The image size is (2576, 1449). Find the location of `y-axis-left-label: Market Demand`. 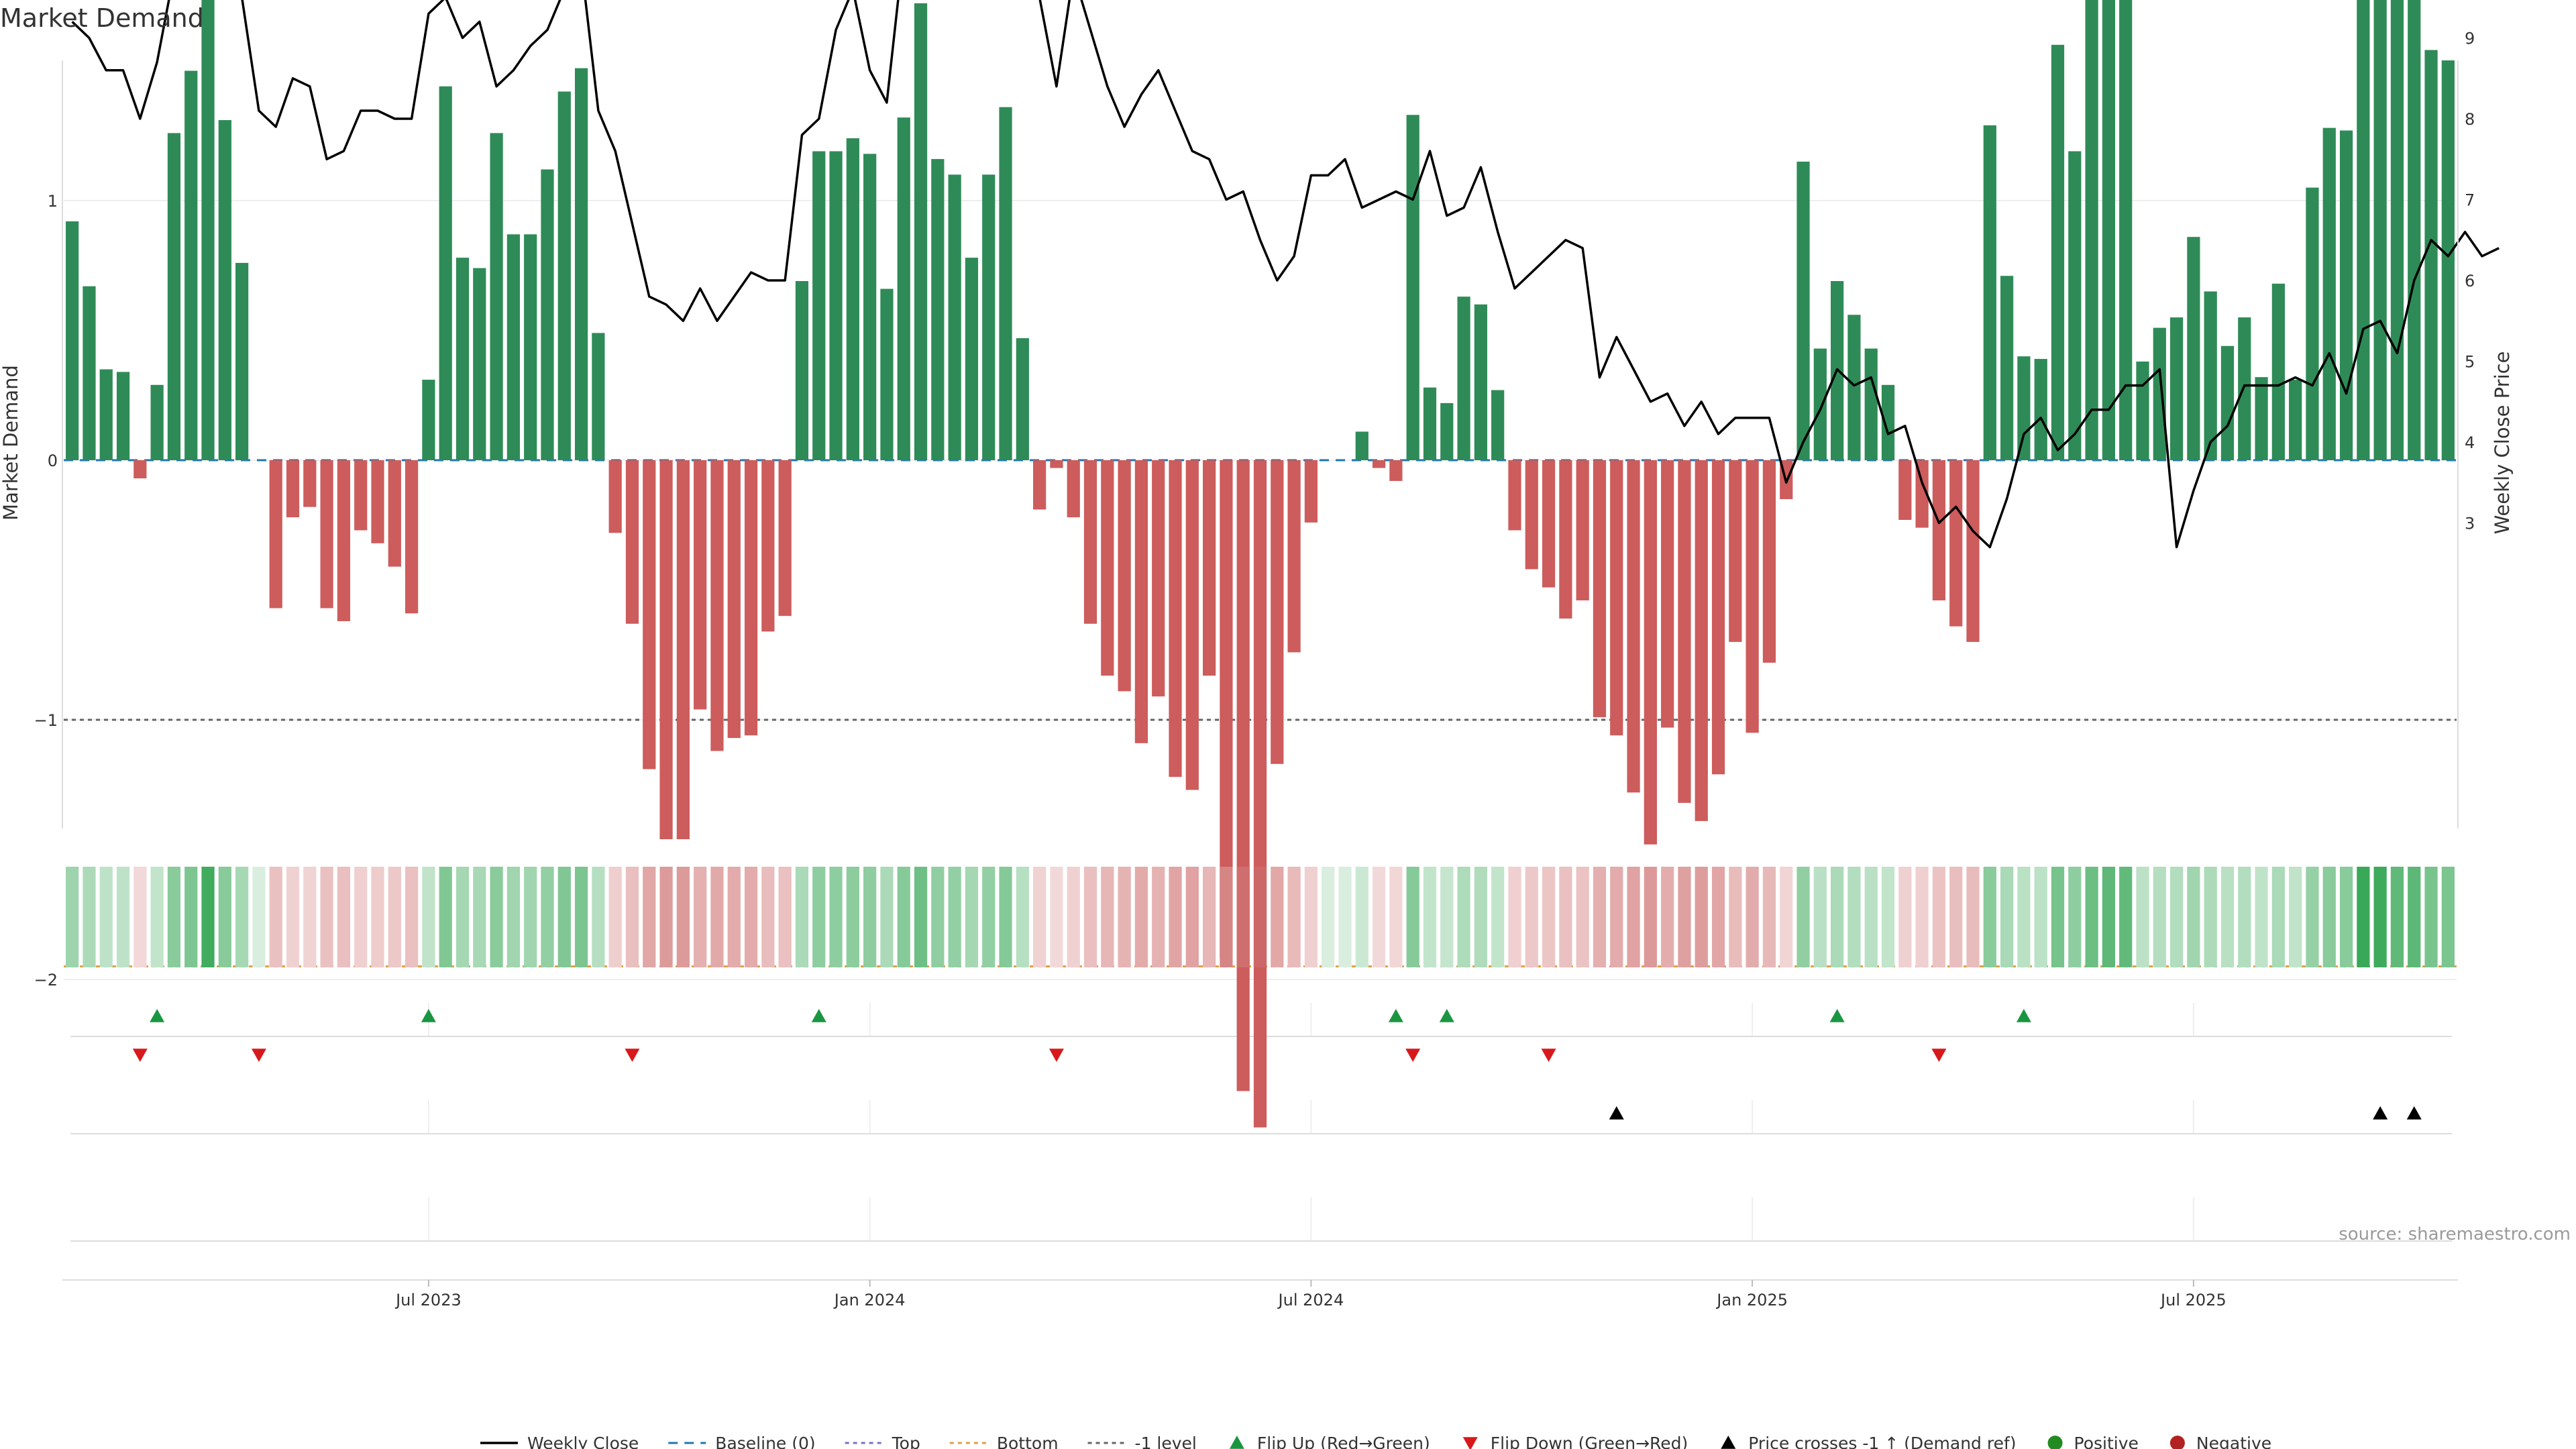

y-axis-left-label: Market Demand is located at coordinates (11, 443).